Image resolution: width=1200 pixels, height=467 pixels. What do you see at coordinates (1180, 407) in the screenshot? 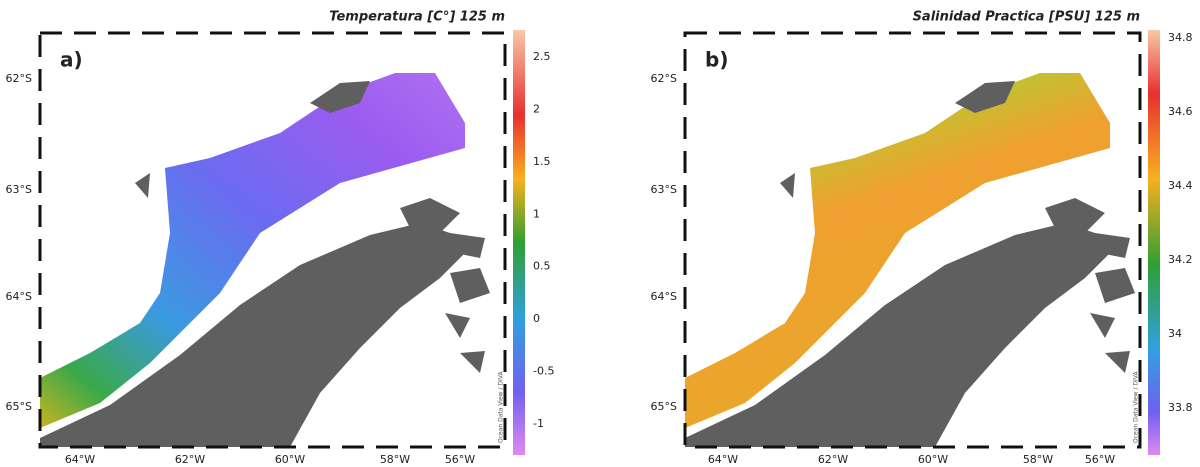
I see `colorbar-tick: 33.8` at bounding box center [1180, 407].